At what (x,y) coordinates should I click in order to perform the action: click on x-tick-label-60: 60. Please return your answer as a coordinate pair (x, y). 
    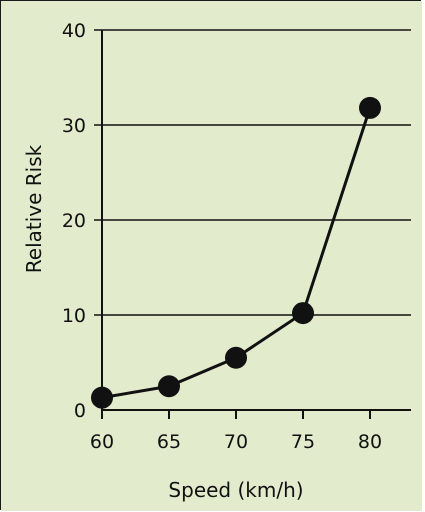
    Looking at the image, I should click on (102, 442).